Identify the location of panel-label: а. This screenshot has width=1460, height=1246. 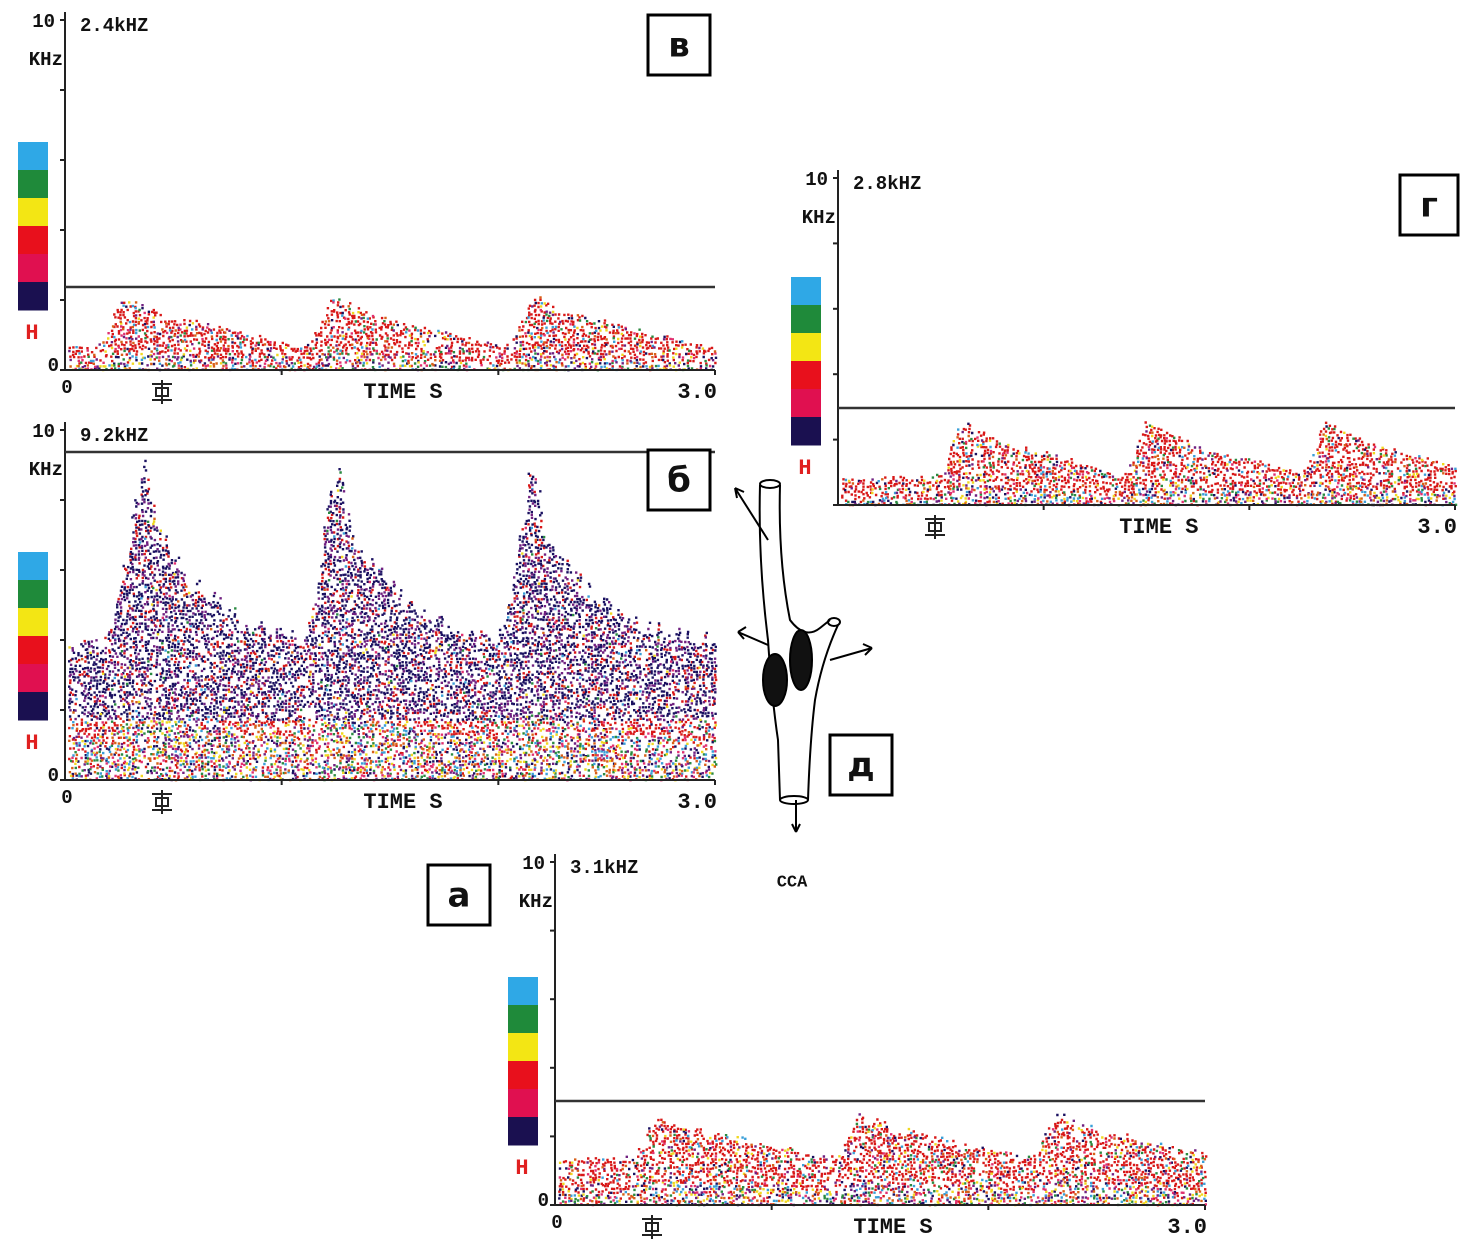
(459, 896).